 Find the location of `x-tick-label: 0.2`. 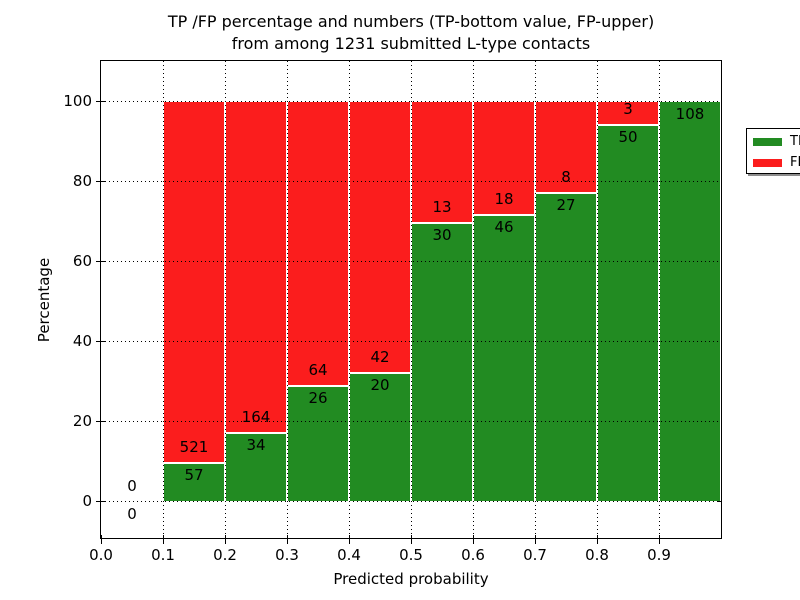

x-tick-label: 0.2 is located at coordinates (225, 555).